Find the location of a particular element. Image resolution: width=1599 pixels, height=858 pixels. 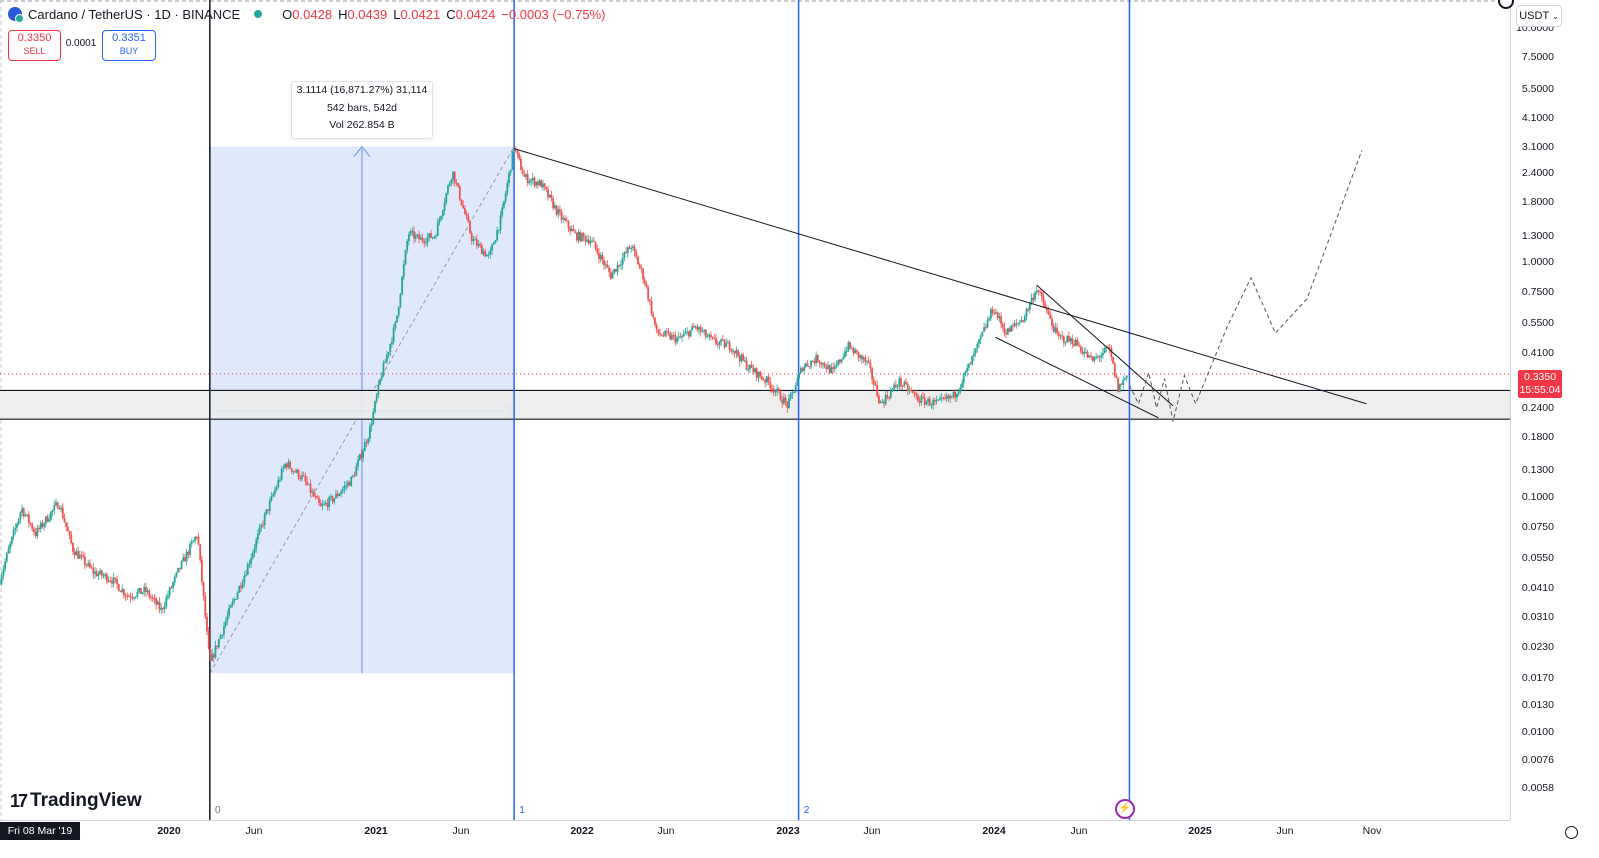

buy-button: 0.3351 BUY is located at coordinates (129, 45).